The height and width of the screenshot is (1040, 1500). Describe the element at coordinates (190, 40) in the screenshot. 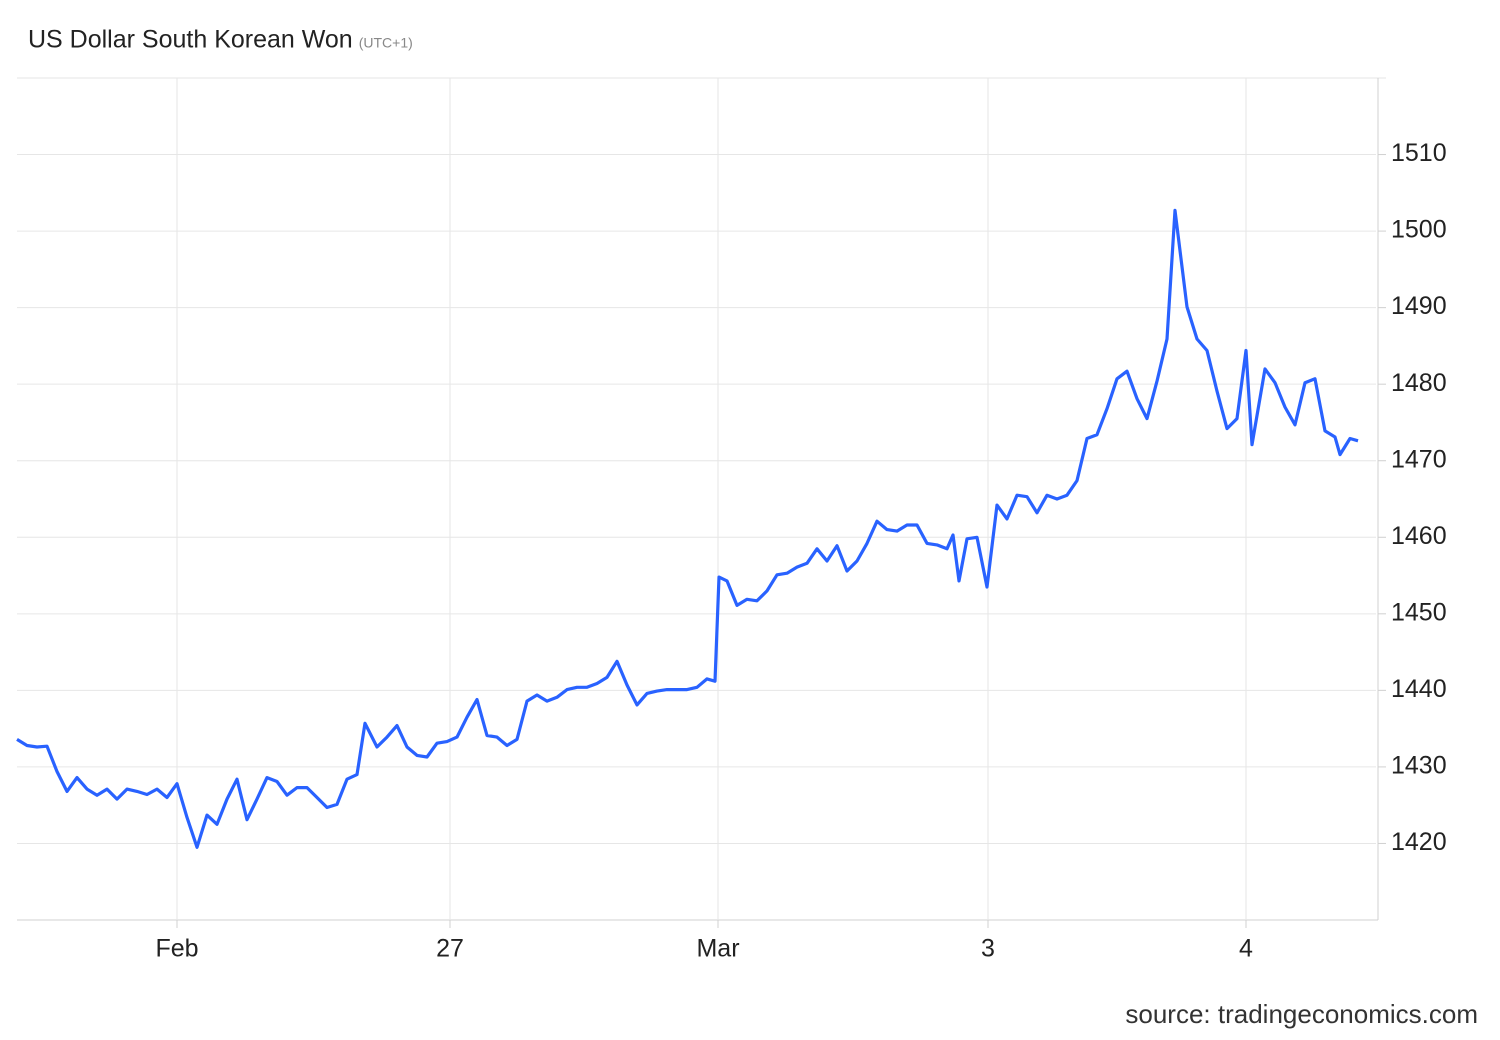

I see `chart-title: US Dollar South Korean Won` at that location.